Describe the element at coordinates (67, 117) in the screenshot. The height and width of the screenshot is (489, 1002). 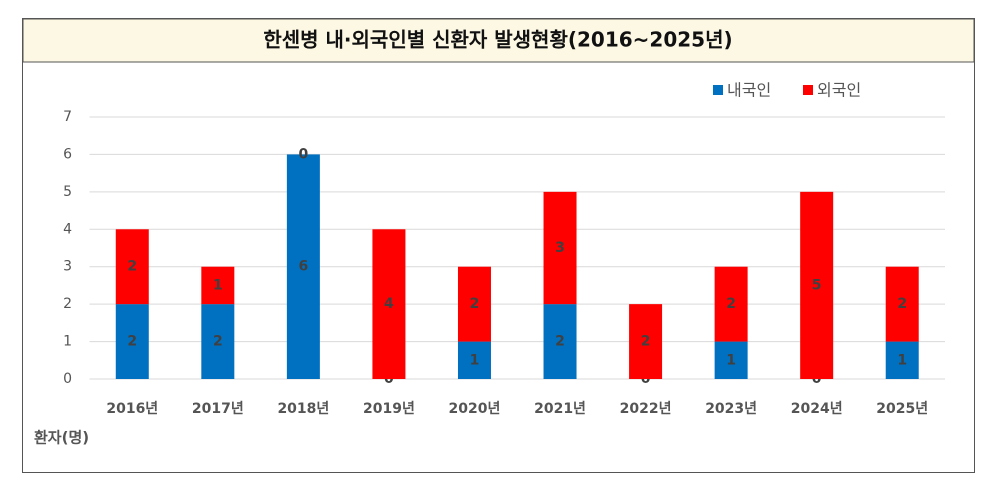
I see `y-tick-label: 7` at that location.